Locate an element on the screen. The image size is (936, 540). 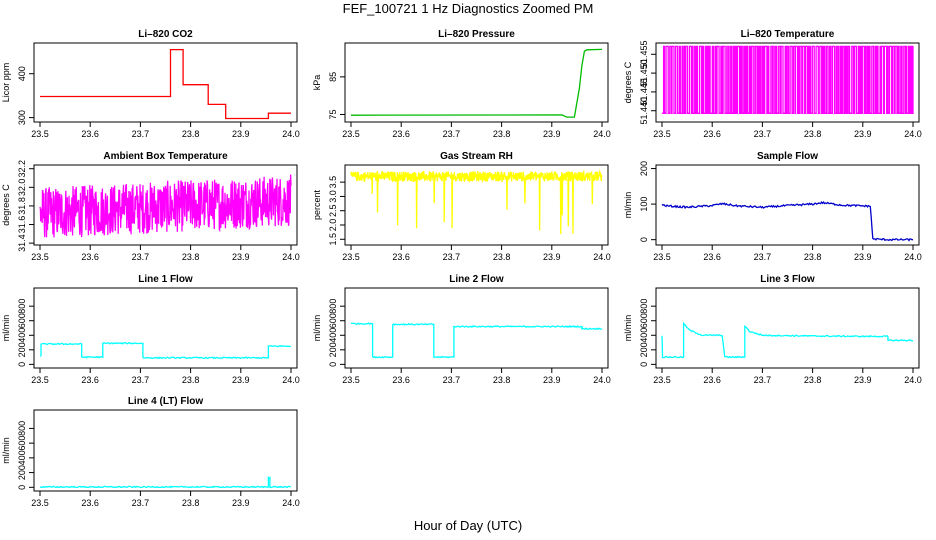
panel-9-xtick-label: 23.5 is located at coordinates (662, 380).